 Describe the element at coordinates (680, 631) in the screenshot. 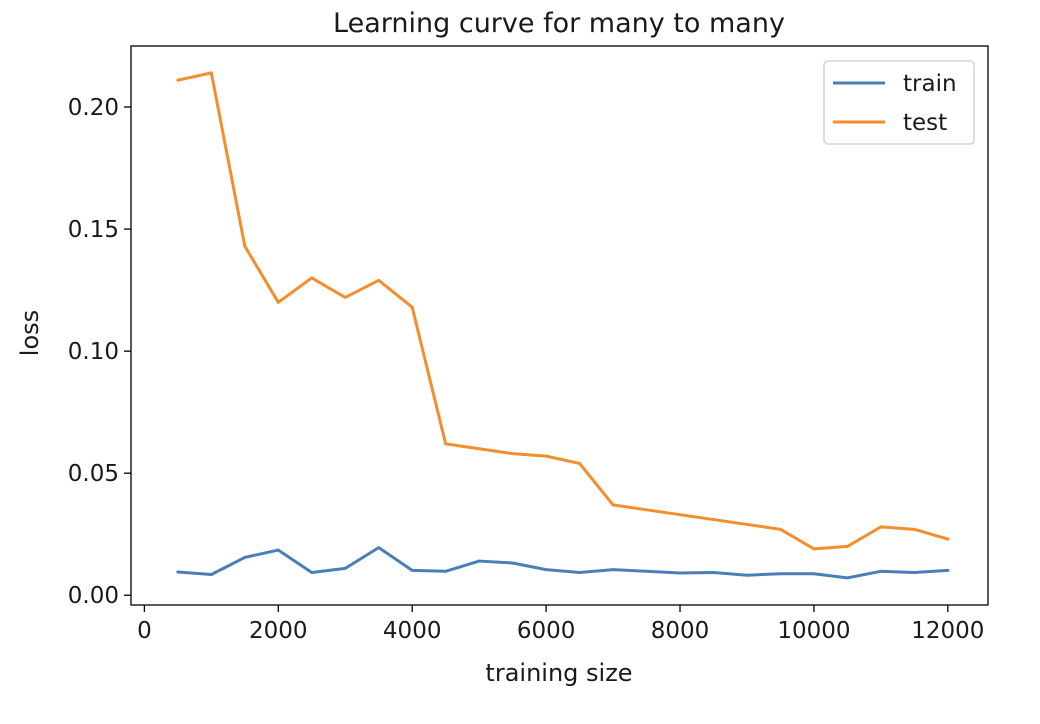

I see `x-tick-label: 8000` at that location.